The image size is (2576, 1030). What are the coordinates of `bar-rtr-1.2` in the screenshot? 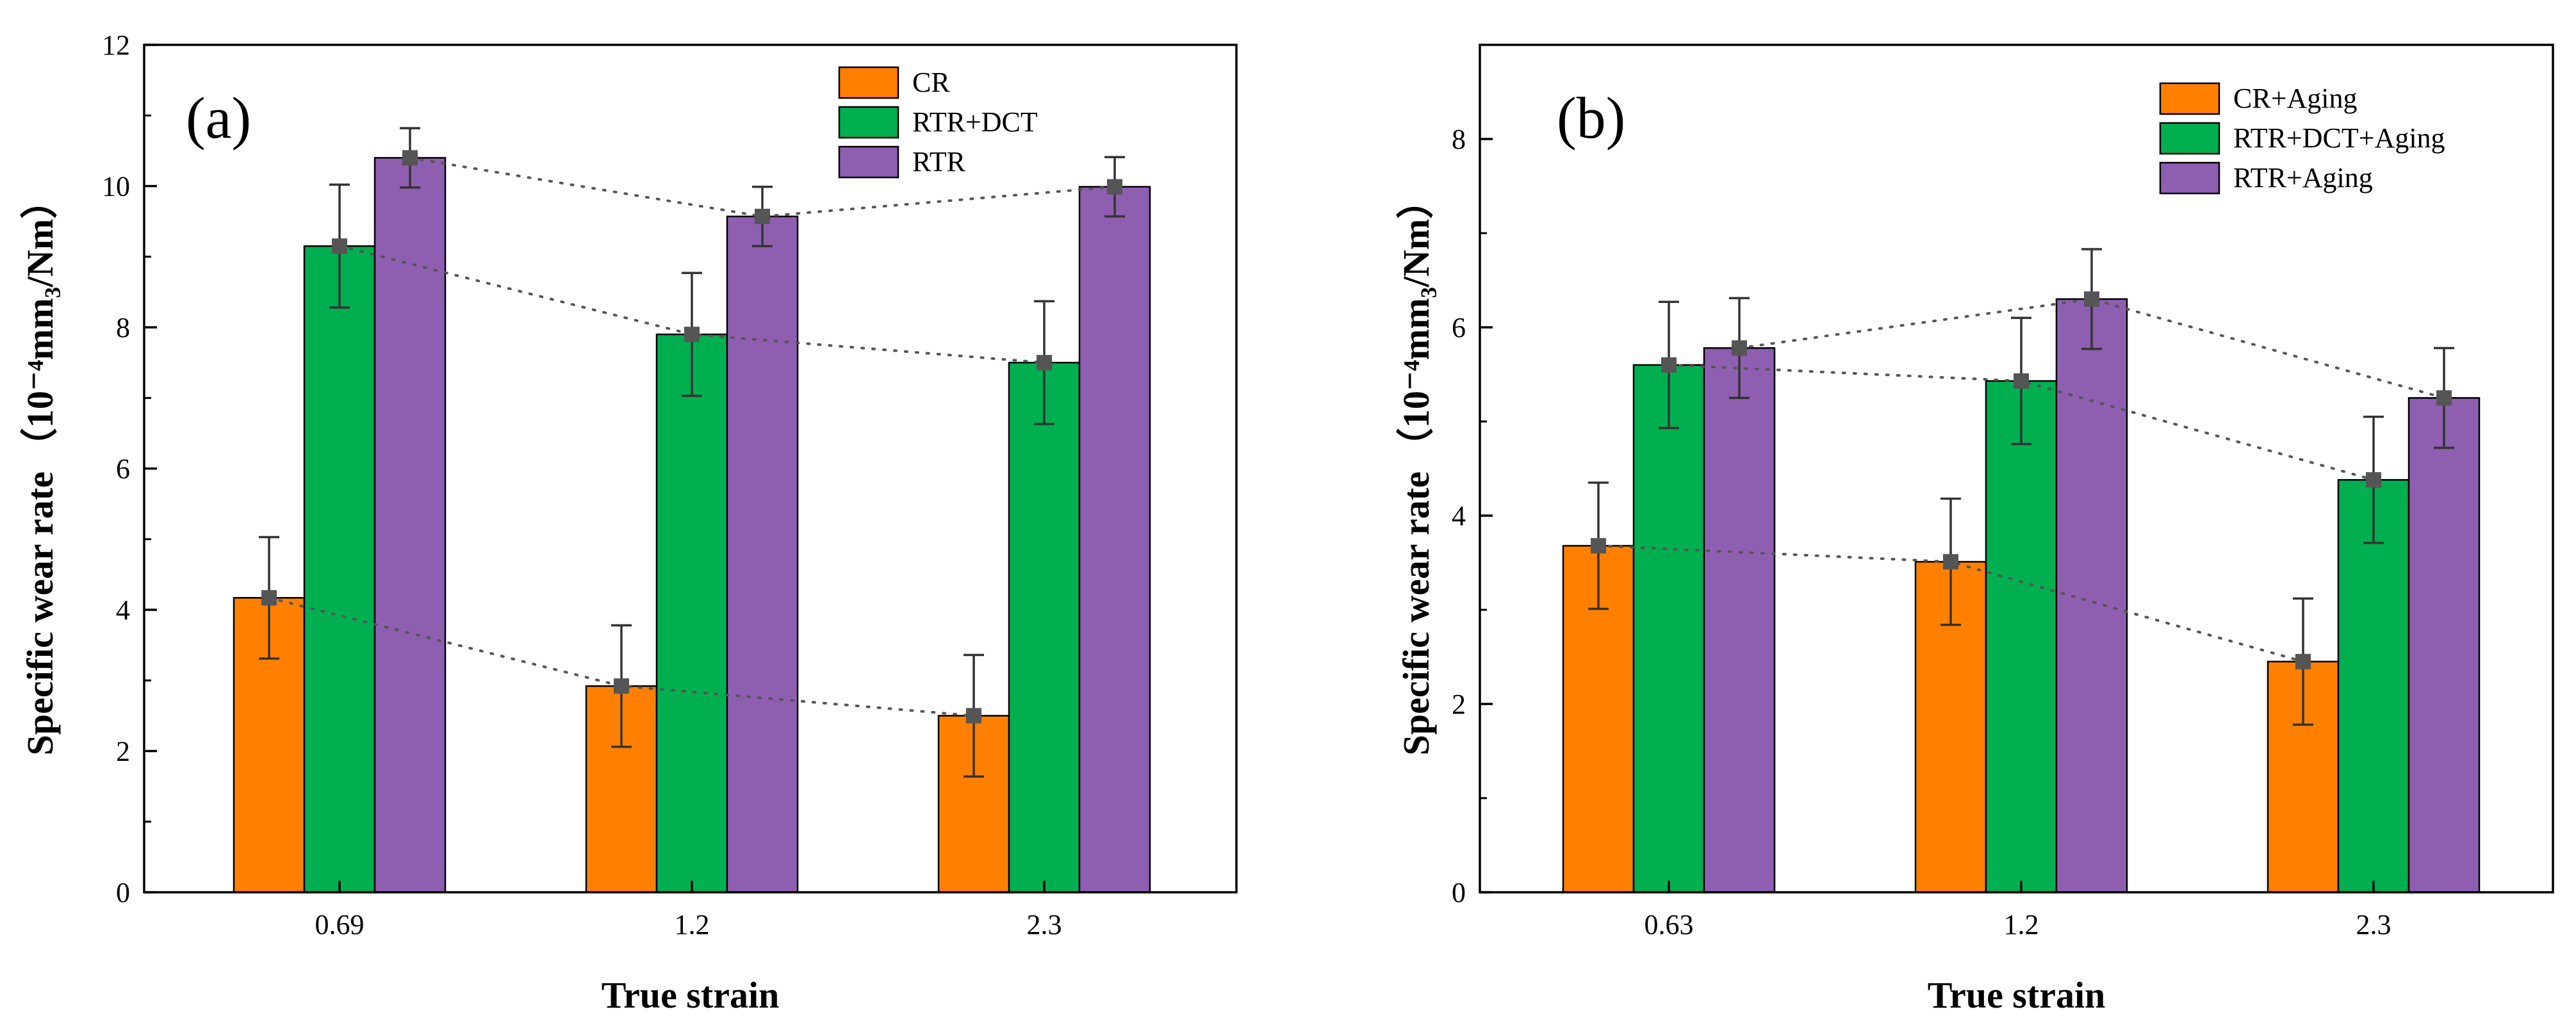 It's located at (763, 555).